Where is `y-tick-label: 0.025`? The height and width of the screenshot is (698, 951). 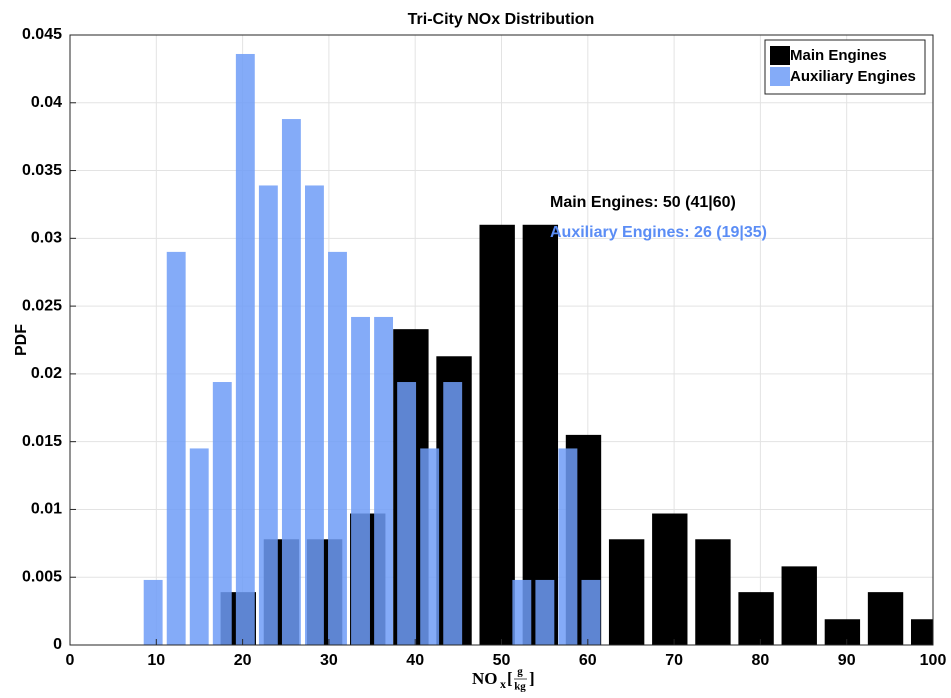
y-tick-label: 0.025 is located at coordinates (42, 305).